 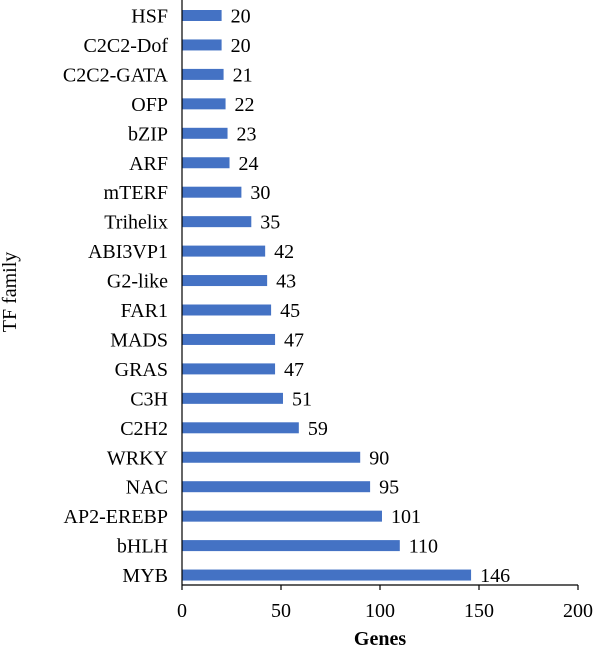 What do you see at coordinates (479, 611) in the screenshot?
I see `x-tick-label: 150` at bounding box center [479, 611].